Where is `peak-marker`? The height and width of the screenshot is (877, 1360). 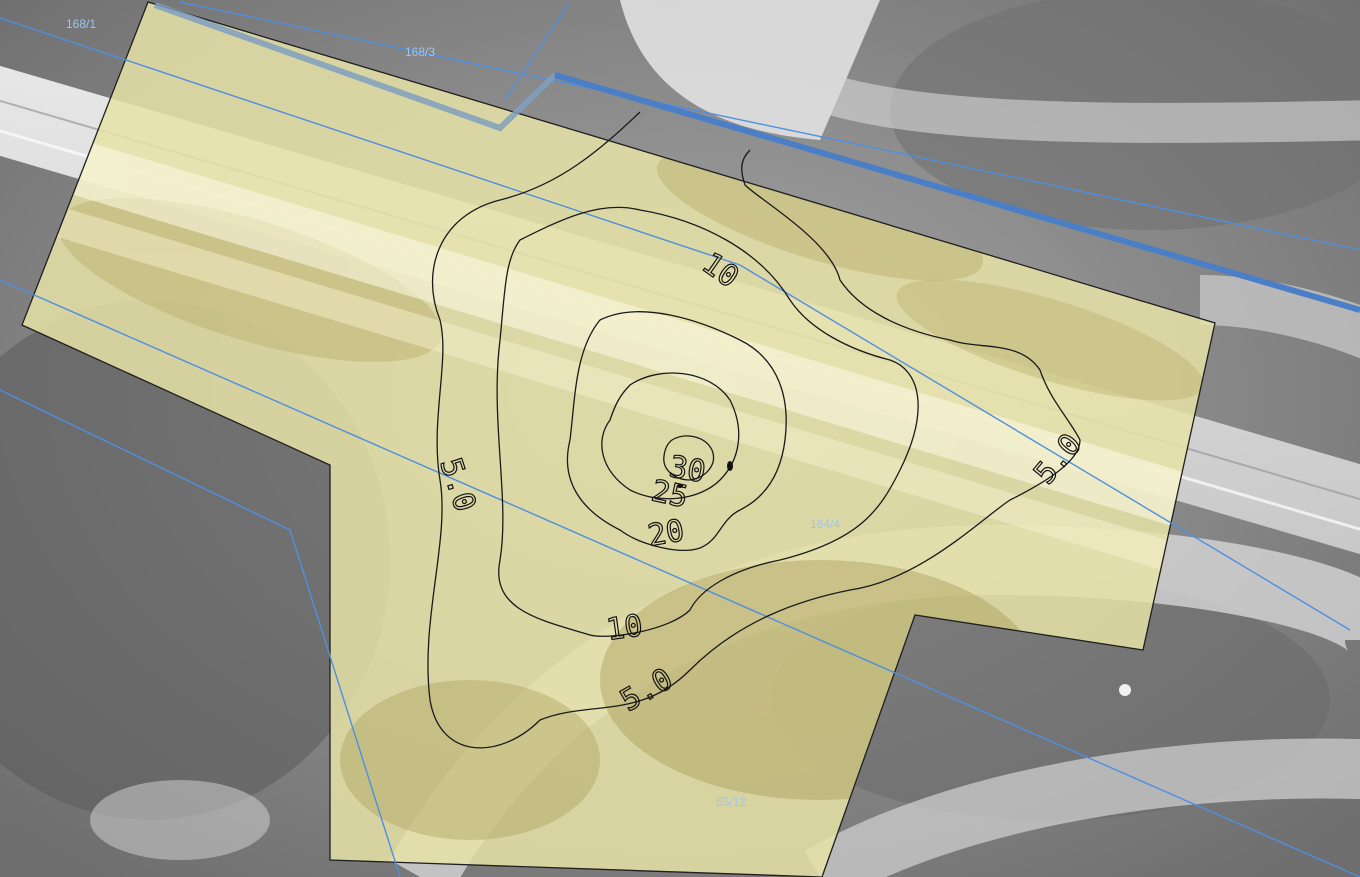
peak-marker is located at coordinates (730, 466).